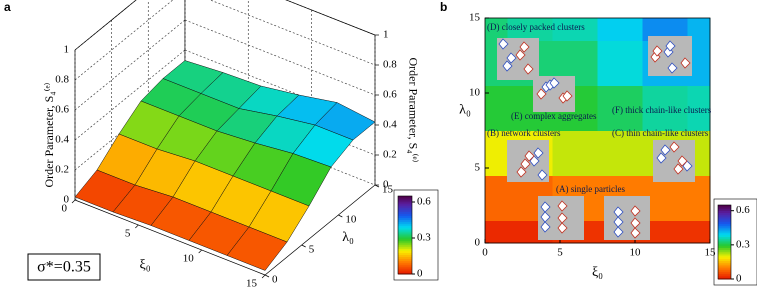 This screenshot has height=287, width=757. What do you see at coordinates (62, 110) in the screenshot?
I see `z-tick-label: 0.6` at bounding box center [62, 110].